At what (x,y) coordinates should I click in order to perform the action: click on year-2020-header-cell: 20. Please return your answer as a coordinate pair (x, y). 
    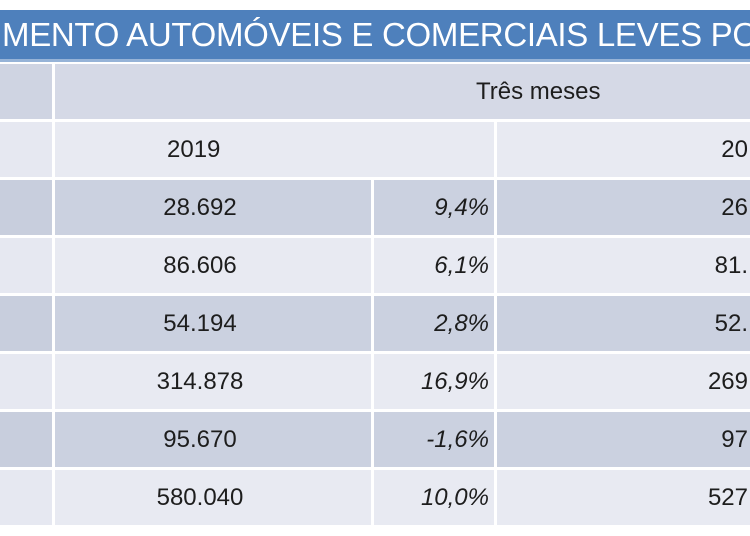
    Looking at the image, I should click on (623, 149).